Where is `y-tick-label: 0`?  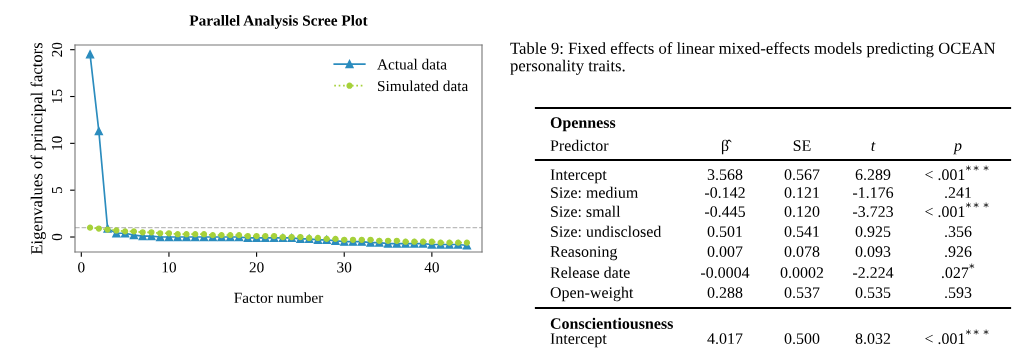 y-tick-label: 0 is located at coordinates (57, 237).